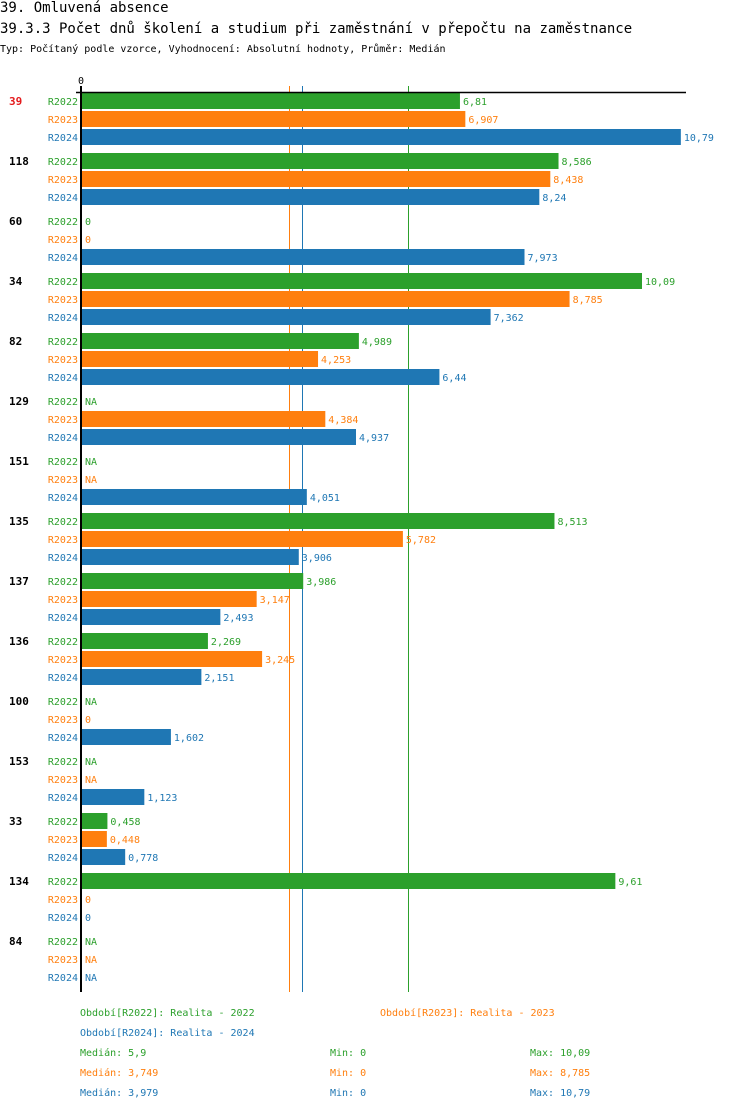 This screenshot has width=750, height=1112. What do you see at coordinates (16, 281) in the screenshot?
I see `category-label: 34` at bounding box center [16, 281].